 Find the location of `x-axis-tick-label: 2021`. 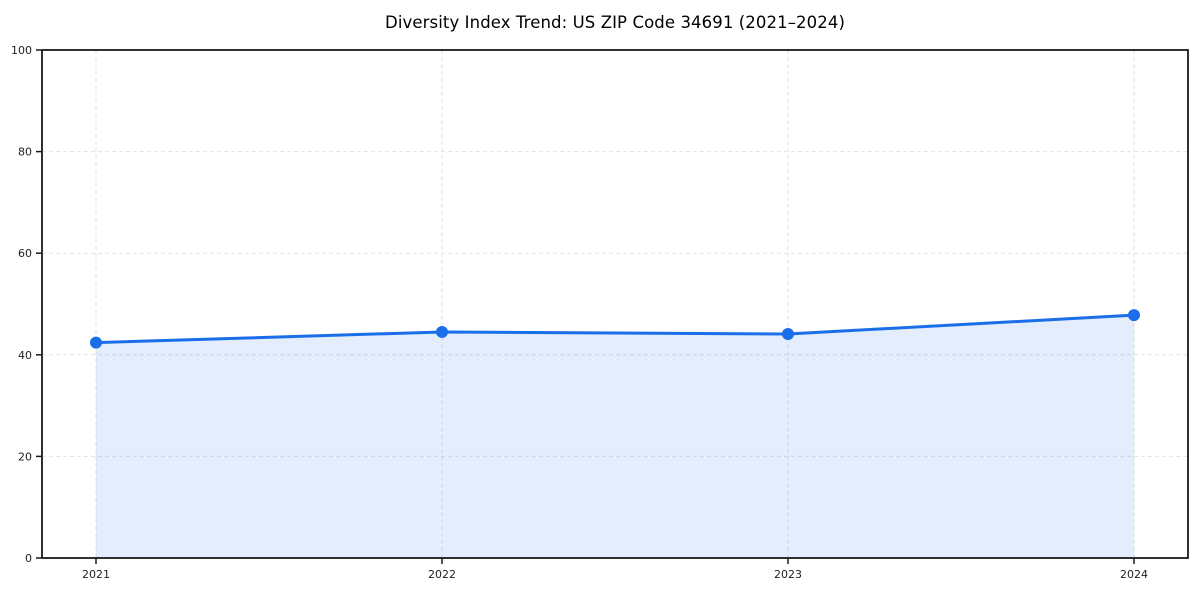

x-axis-tick-label: 2021 is located at coordinates (96, 574).